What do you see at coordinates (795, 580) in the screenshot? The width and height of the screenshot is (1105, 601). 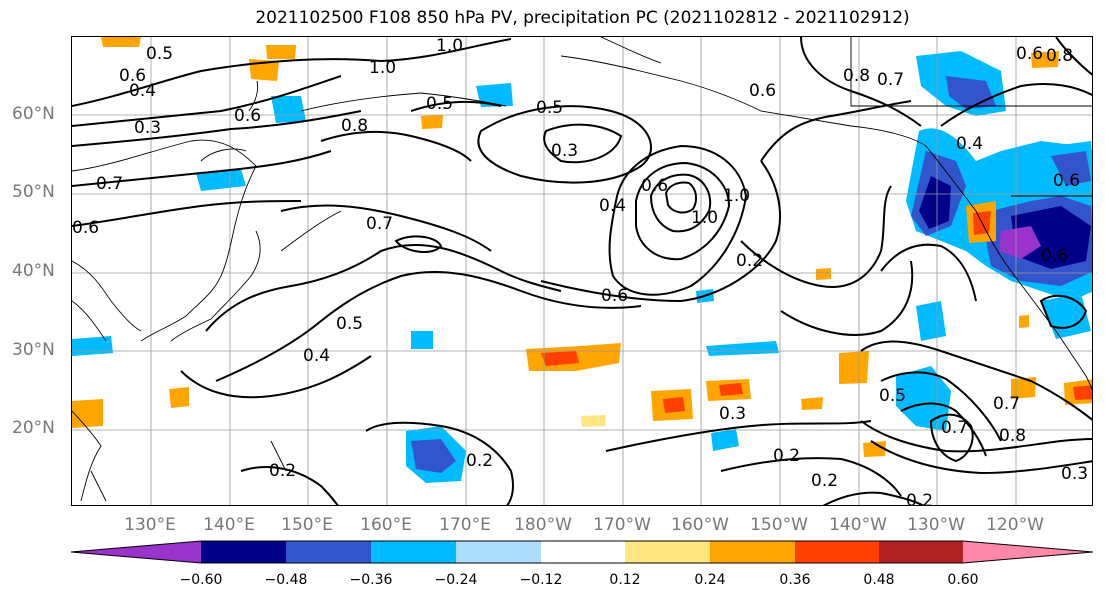 I see `colorbar-tick-label: 0.36` at bounding box center [795, 580].